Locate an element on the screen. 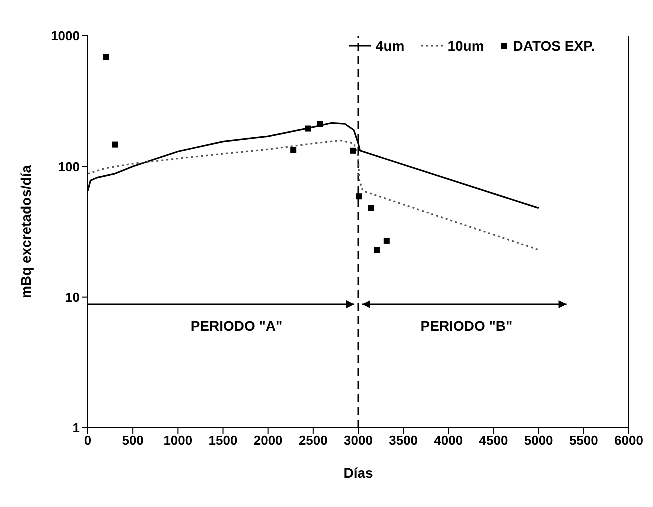  annotation: PERIODO "A" is located at coordinates (236, 326).